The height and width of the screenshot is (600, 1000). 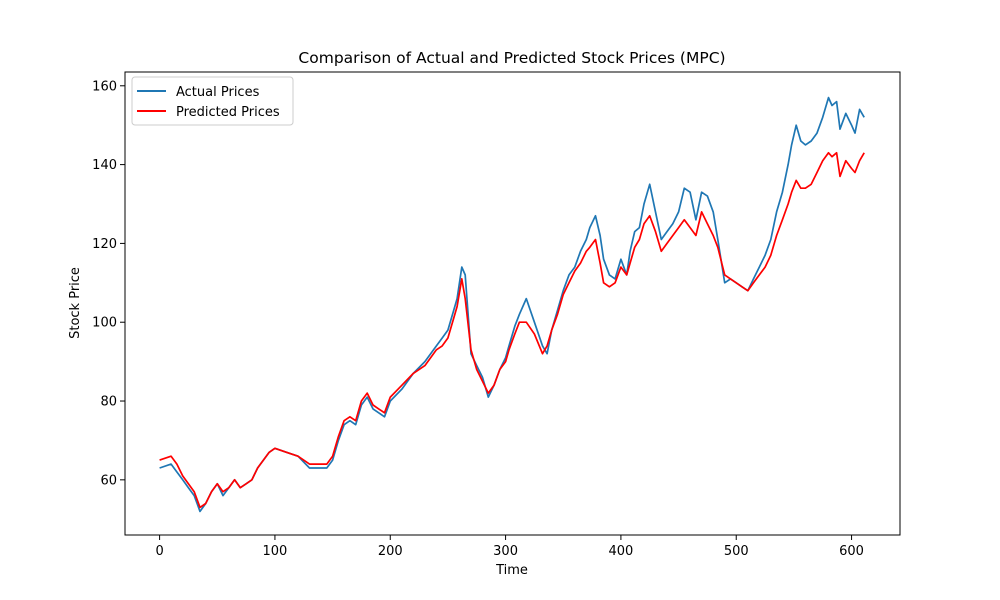 I want to click on legend-box, so click(x=212, y=101).